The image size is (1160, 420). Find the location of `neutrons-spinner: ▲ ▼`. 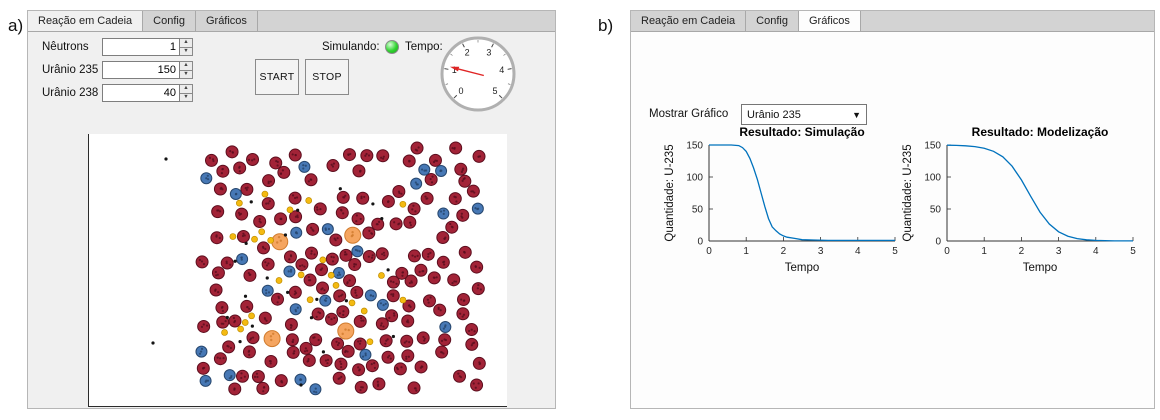

neutrons-spinner: ▲ ▼ is located at coordinates (186, 47).